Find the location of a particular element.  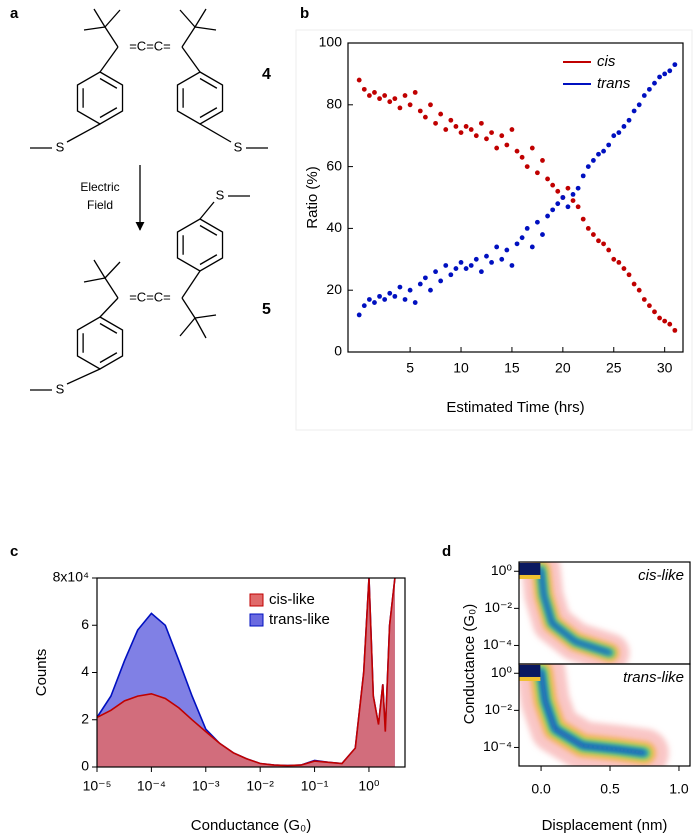

x-tick-label: 10⁻⁴ is located at coordinates (151, 786).